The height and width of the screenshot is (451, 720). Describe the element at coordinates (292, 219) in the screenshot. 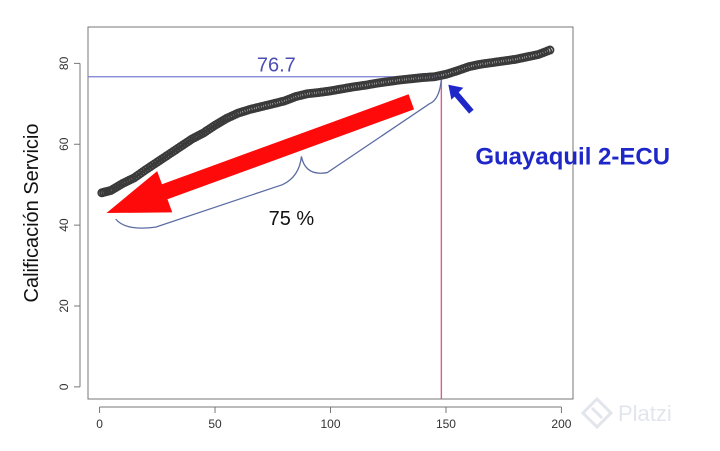

I see `percent-label: 75 %` at that location.